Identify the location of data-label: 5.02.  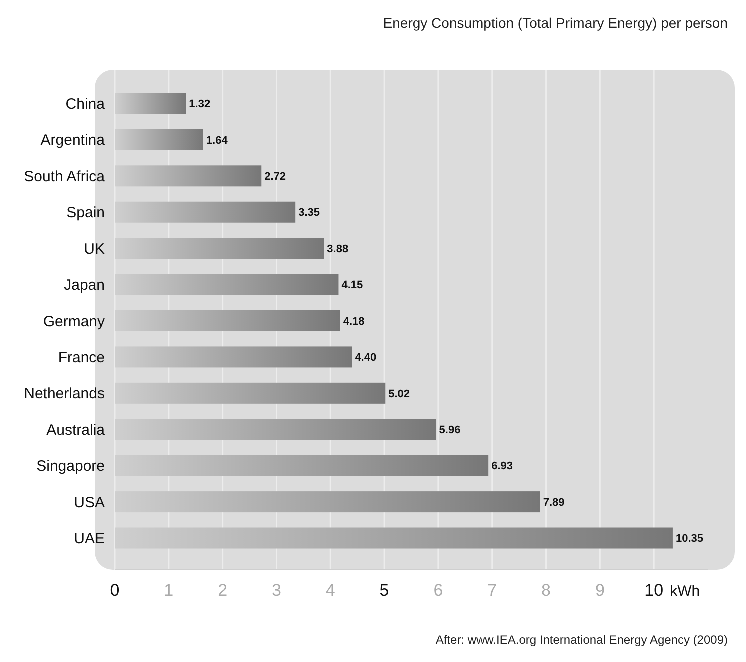
(399, 394).